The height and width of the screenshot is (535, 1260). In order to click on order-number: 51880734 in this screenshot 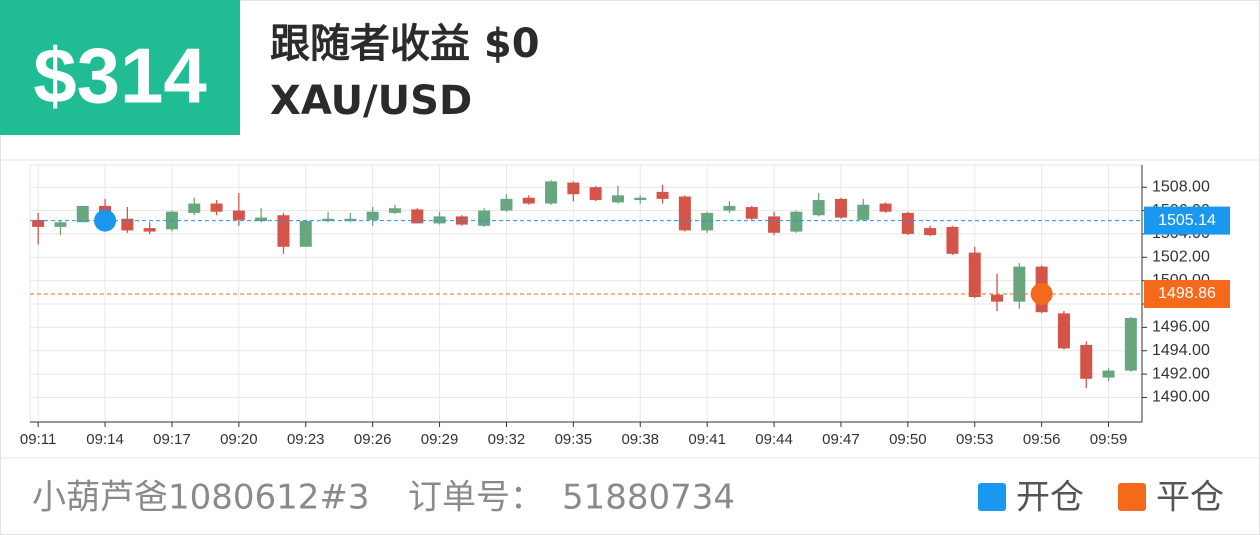, I will do `click(648, 498)`.